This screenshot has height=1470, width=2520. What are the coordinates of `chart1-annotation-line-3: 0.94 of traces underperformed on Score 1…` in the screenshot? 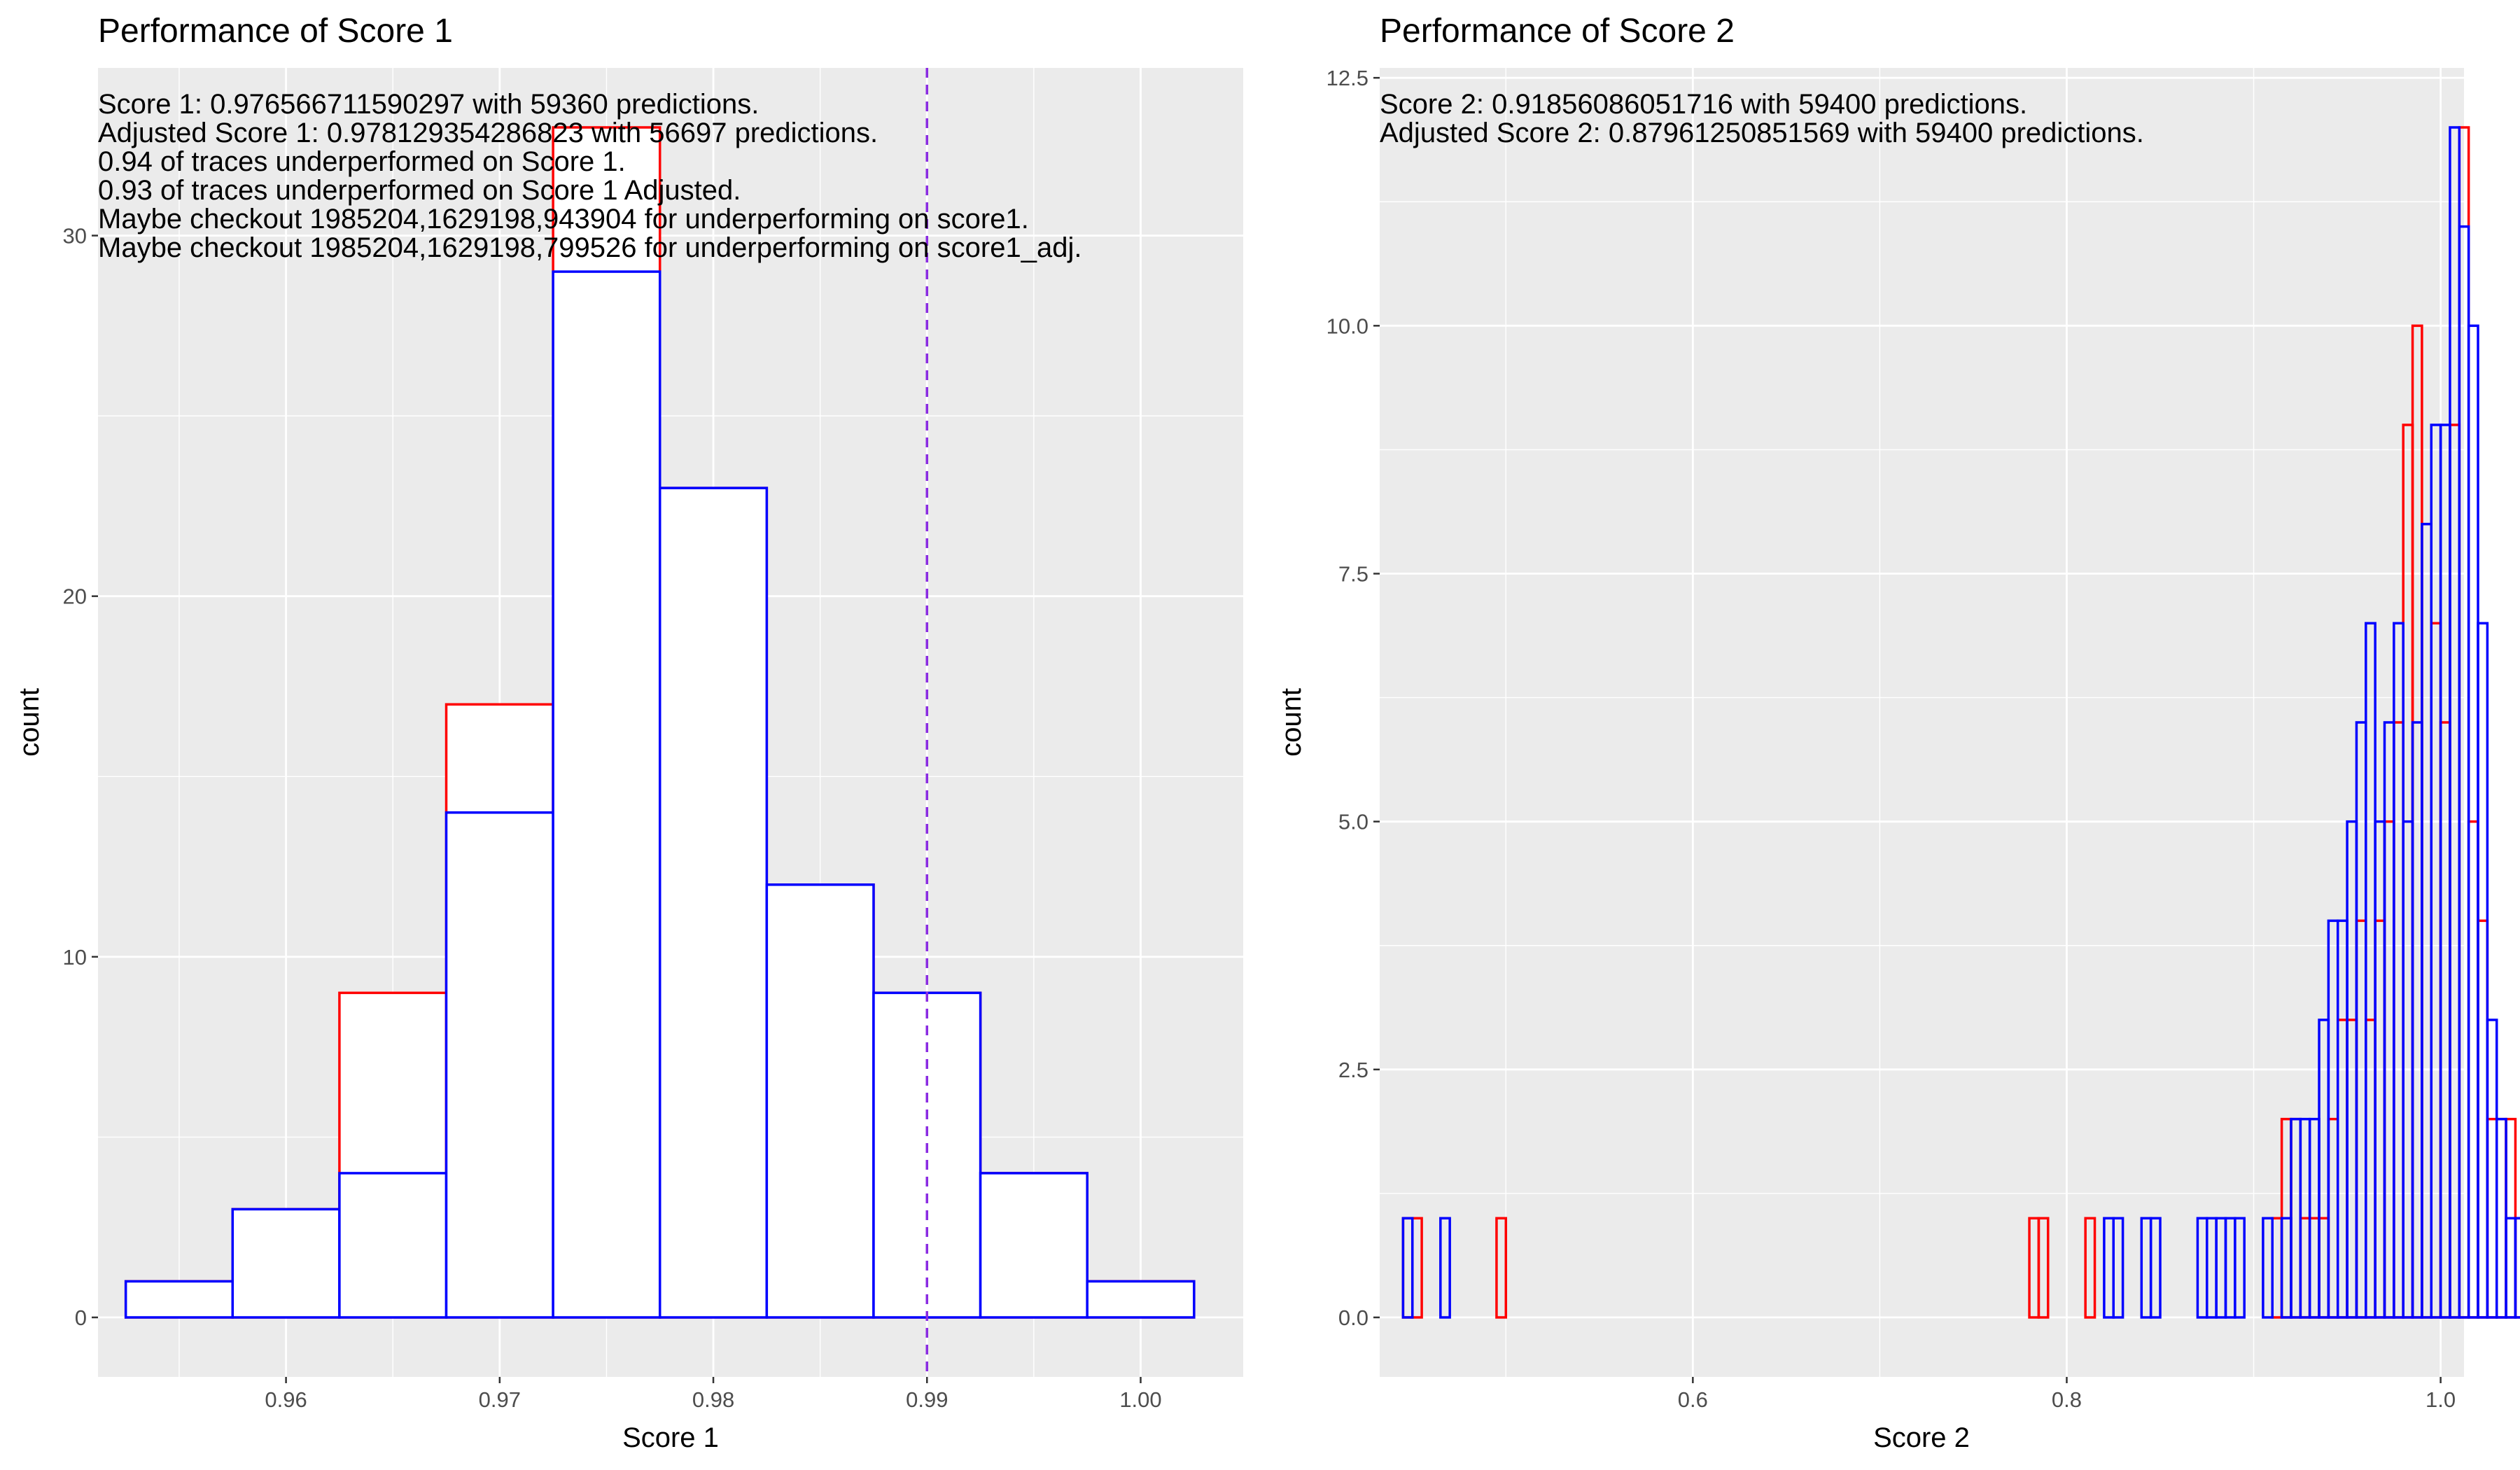 It's located at (362, 161).